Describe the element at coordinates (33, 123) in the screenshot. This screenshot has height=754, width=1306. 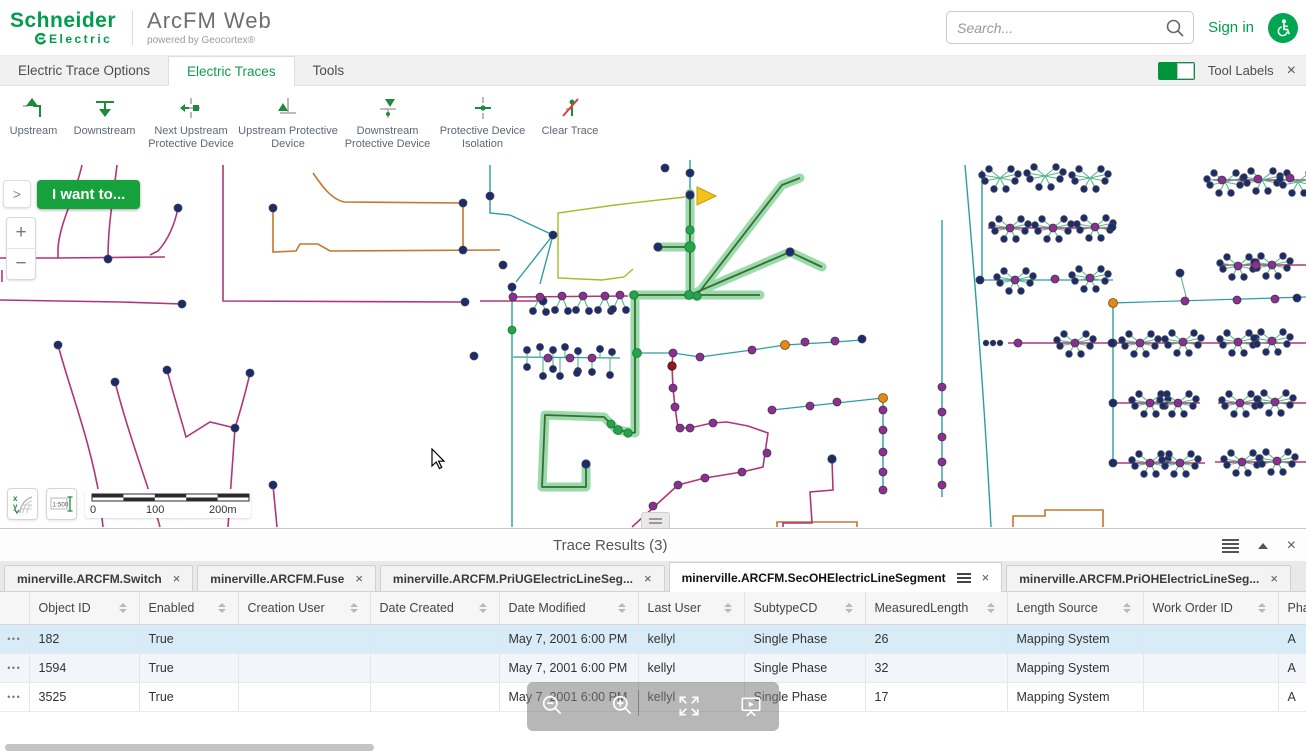
I see `upstream-tool-button: Upstream` at that location.